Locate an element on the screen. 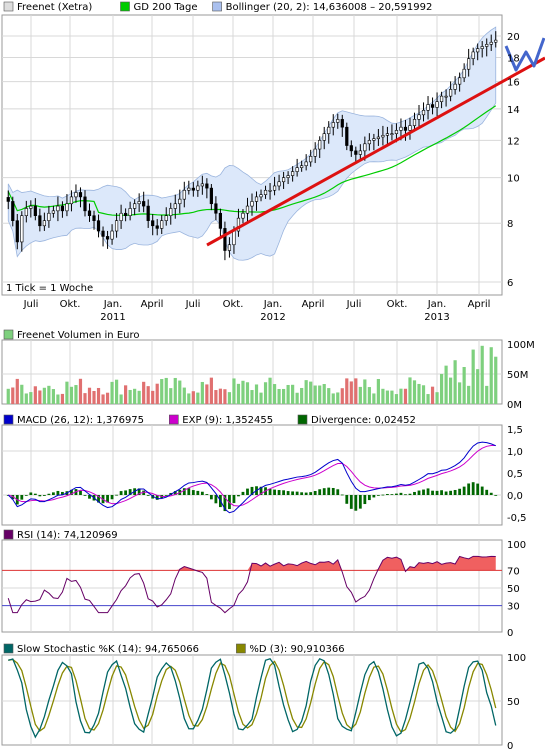 This screenshot has width=545, height=755. y-tick-label: 12 is located at coordinates (513, 141).